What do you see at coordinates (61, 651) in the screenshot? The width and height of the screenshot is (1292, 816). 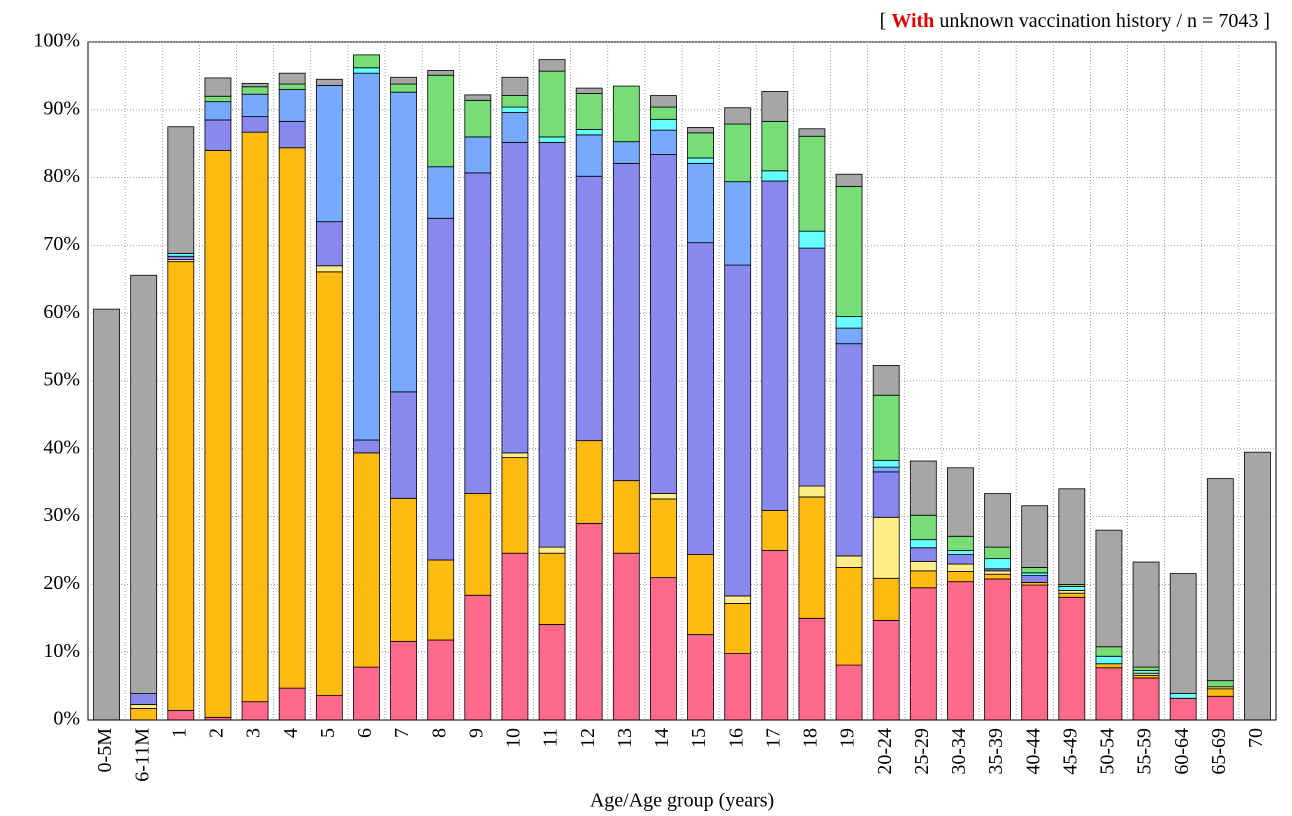 I see `y-tick-label: 10%` at bounding box center [61, 651].